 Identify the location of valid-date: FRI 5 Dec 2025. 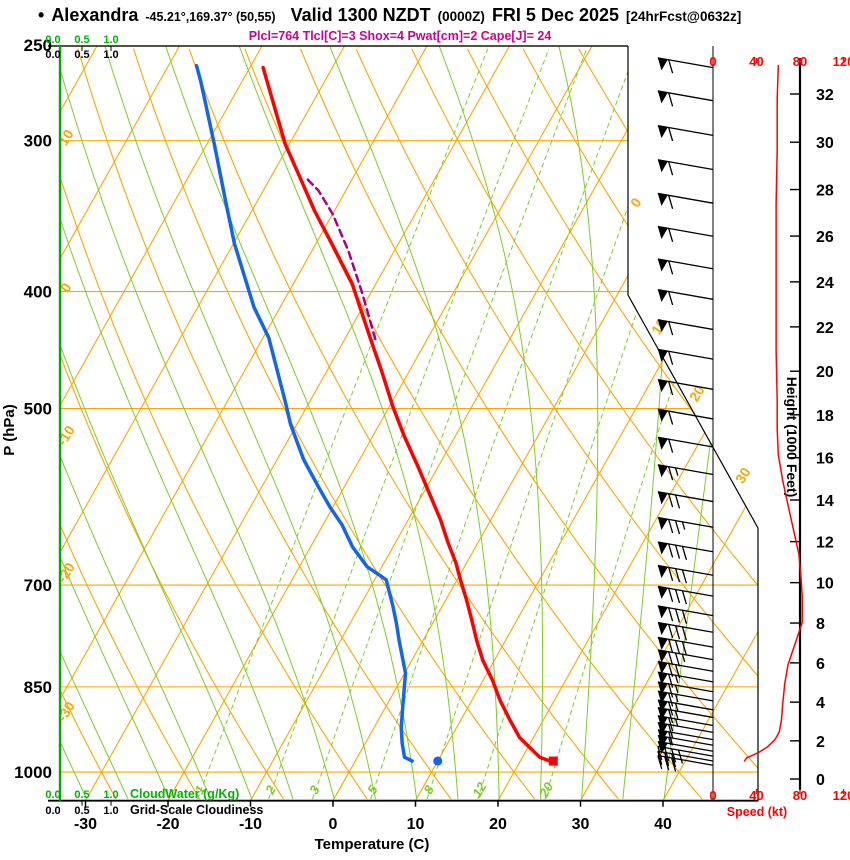
(555, 15).